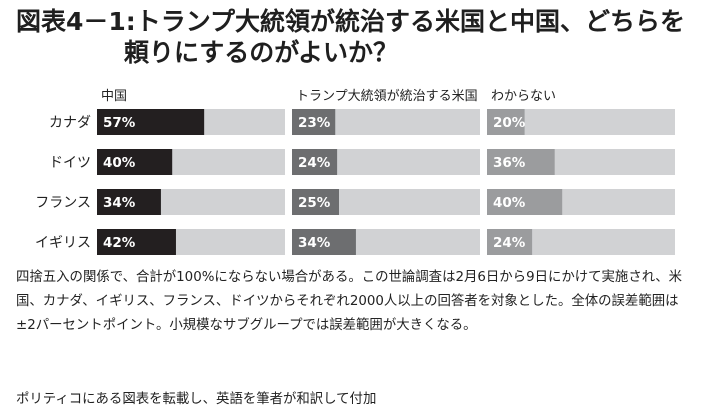 The width and height of the screenshot is (701, 415). What do you see at coordinates (314, 243) in the screenshot?
I see `data-label-s1-c3: 34%` at bounding box center [314, 243].